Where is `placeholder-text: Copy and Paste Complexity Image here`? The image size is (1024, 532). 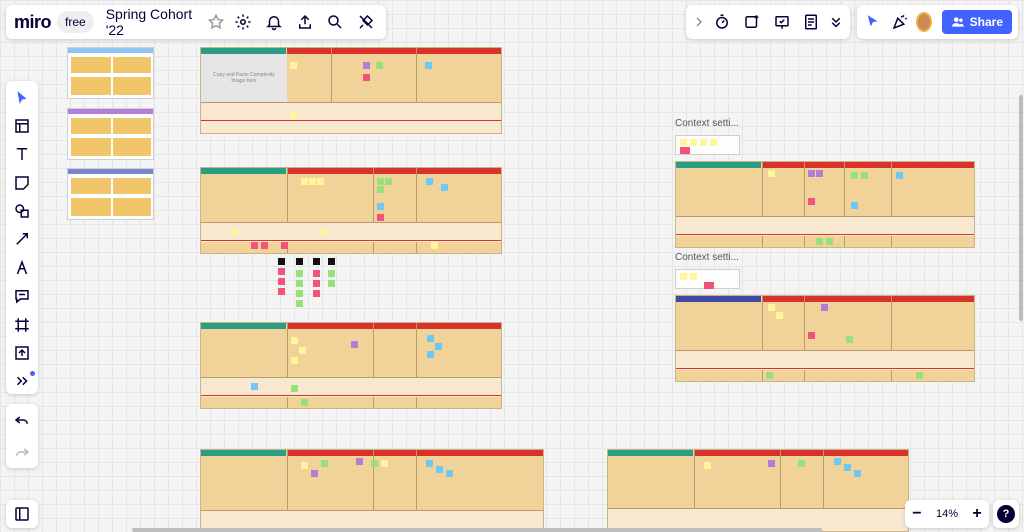
placeholder-text: Copy and Paste Complexity Image here is located at coordinates (244, 78).